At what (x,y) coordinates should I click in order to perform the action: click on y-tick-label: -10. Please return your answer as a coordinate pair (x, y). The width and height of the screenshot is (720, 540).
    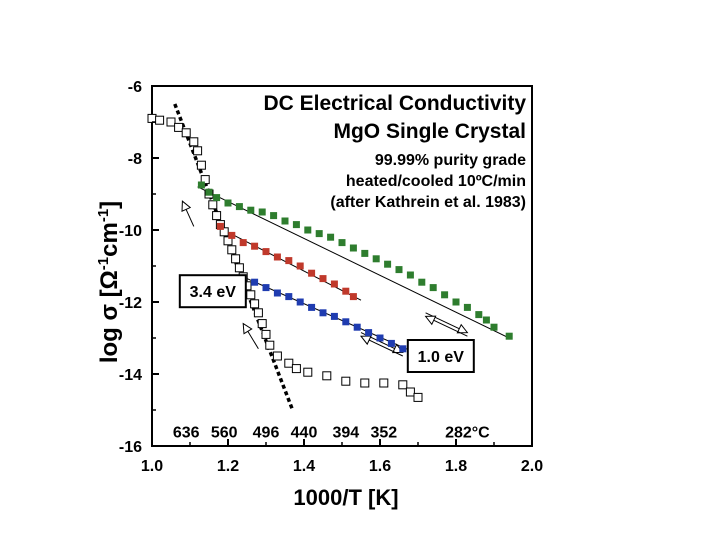
    Looking at the image, I should click on (130, 231).